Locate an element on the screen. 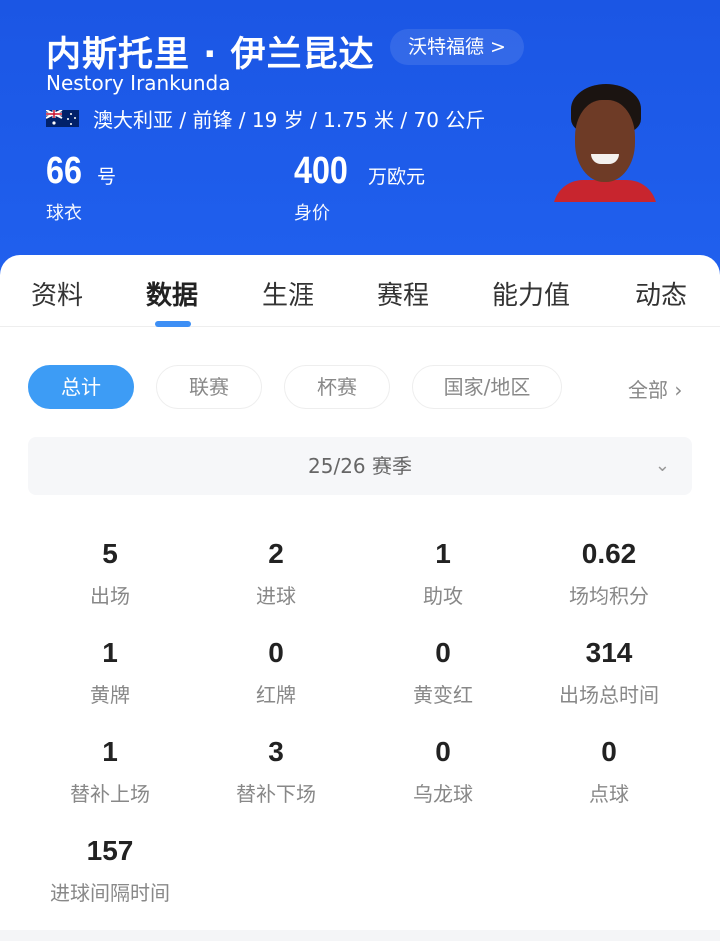 This screenshot has width=720, height=941. player-info: 澳大利亚 / 前锋 / 19 岁 / 1.75 米 / 70 公斤 is located at coordinates (265, 118).